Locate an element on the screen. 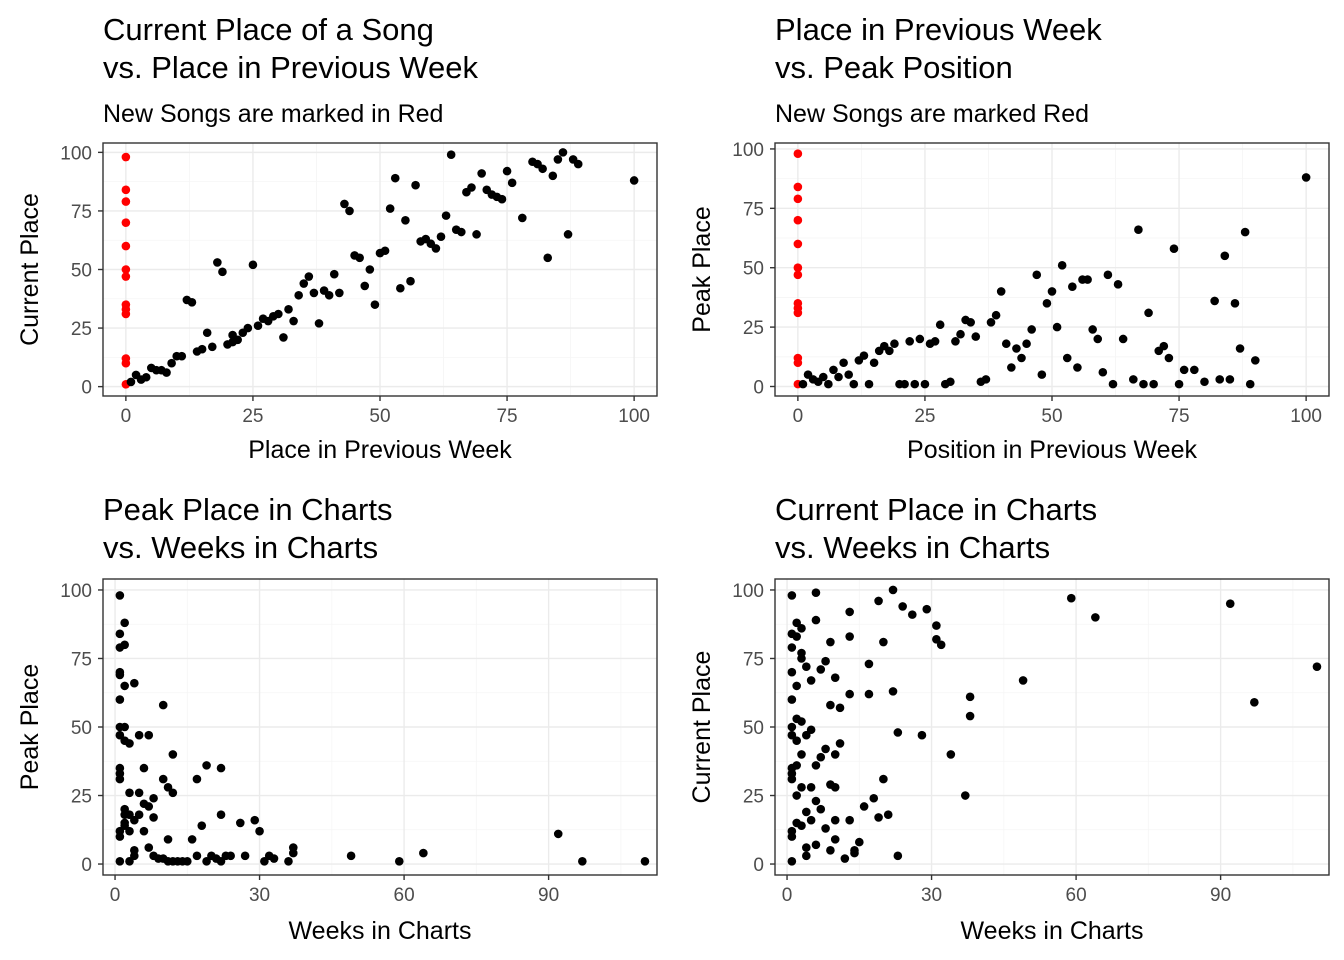 The height and width of the screenshot is (960, 1344). x-tick-label: 75 is located at coordinates (1178, 416).